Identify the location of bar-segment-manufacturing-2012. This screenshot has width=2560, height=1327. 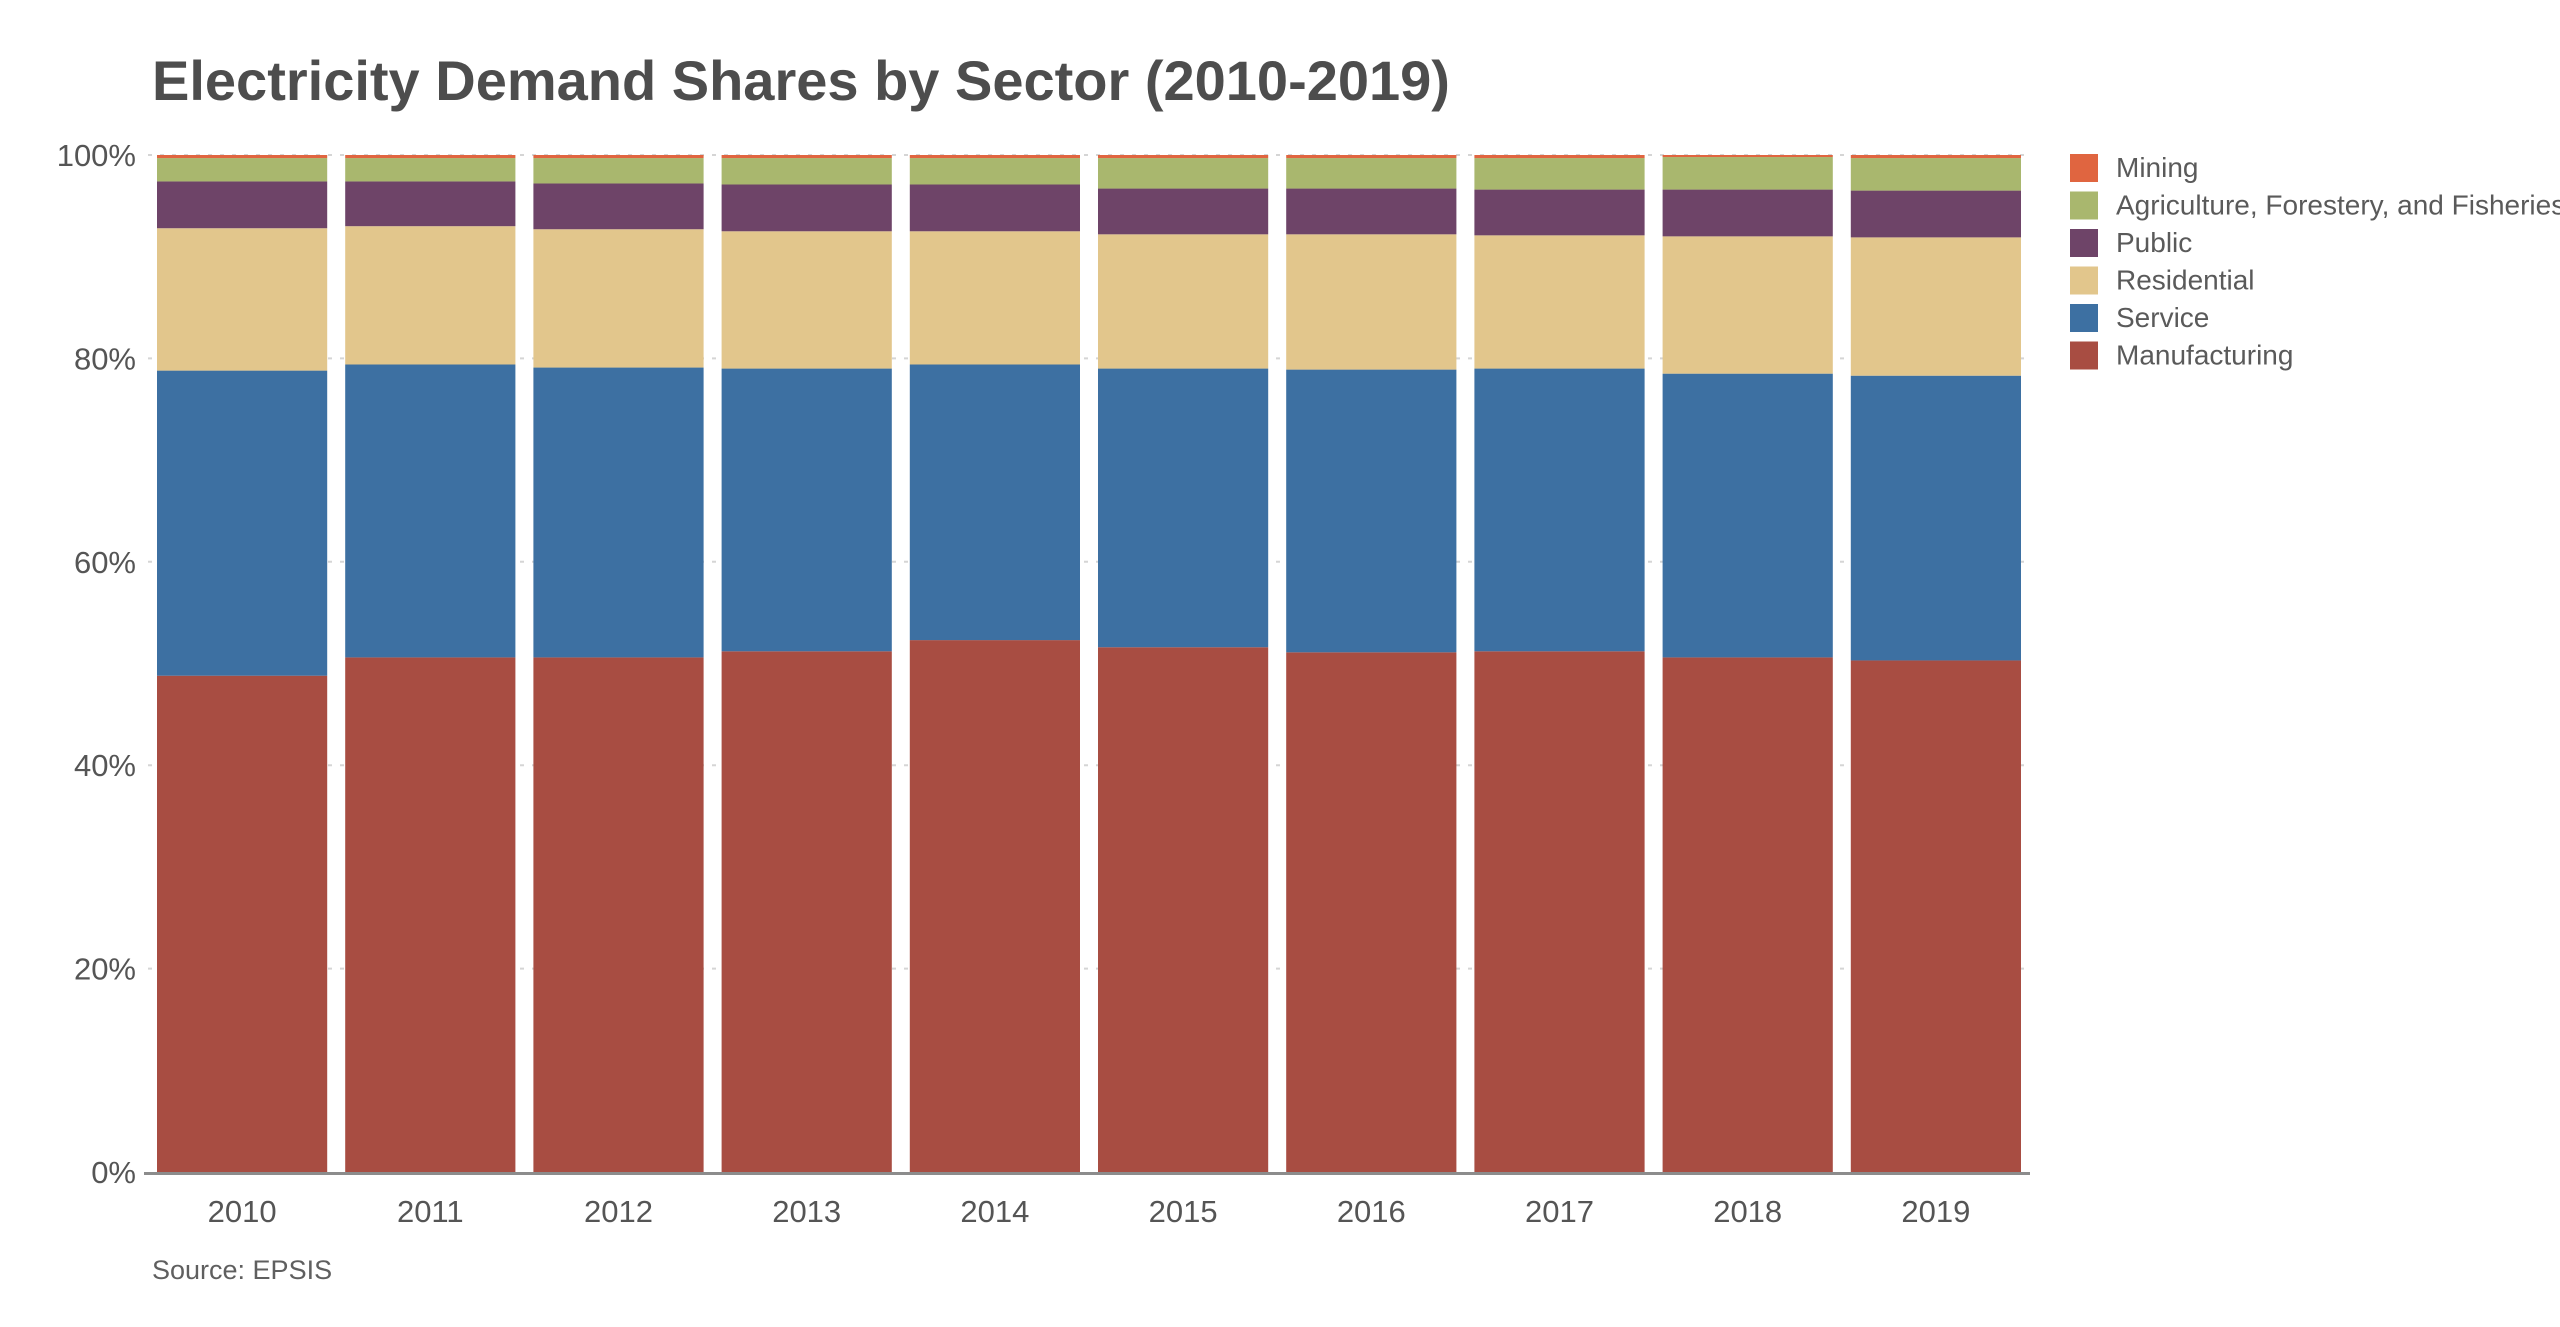
(618, 914).